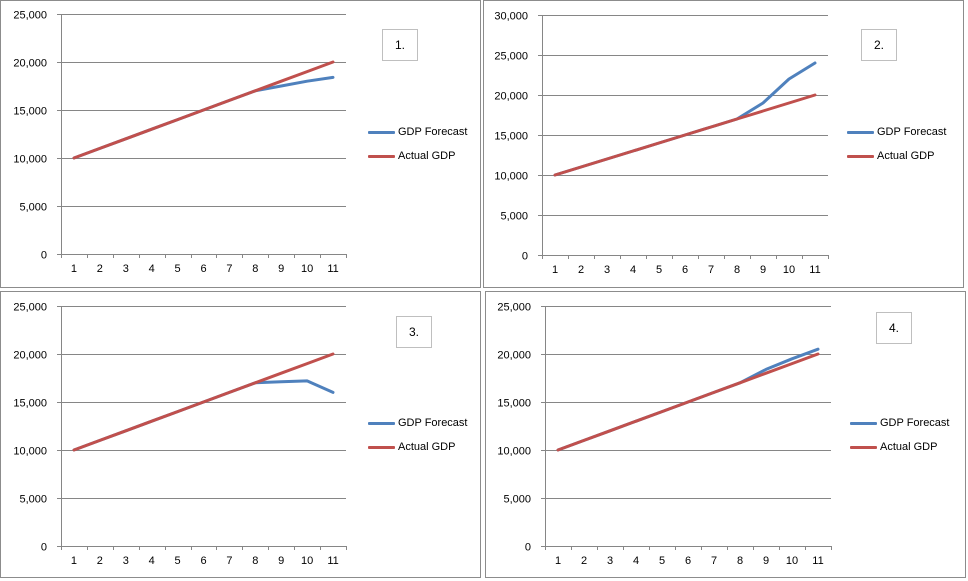  Describe the element at coordinates (894, 328) in the screenshot. I see `chart-title: 4.` at that location.